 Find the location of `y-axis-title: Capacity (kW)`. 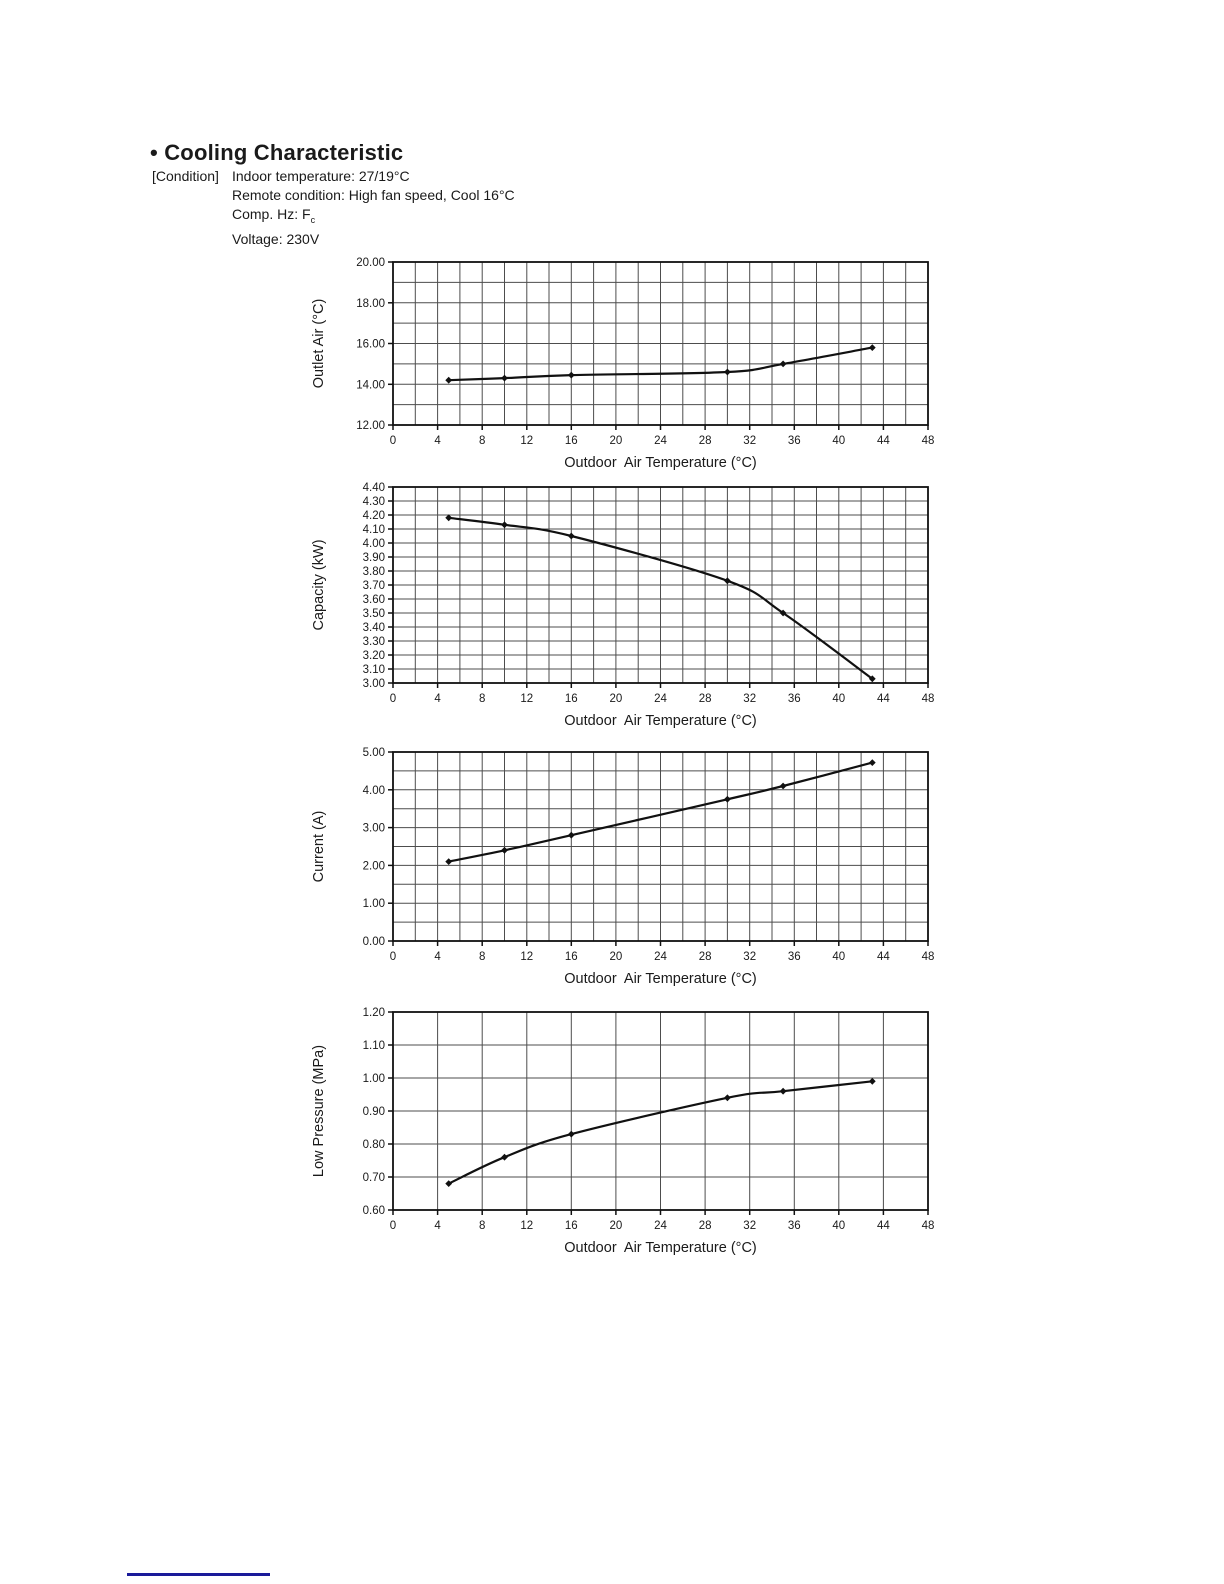

y-axis-title: Capacity (kW) is located at coordinates (319, 584).